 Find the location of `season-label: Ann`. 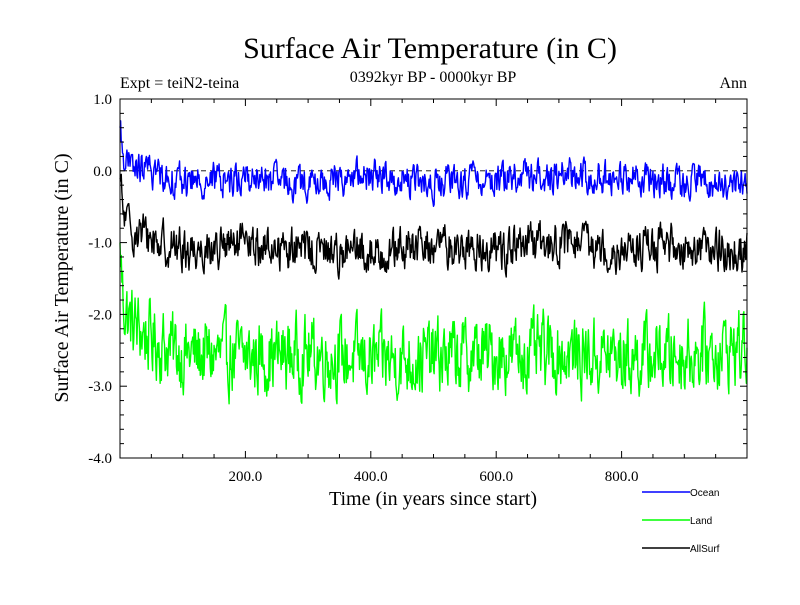

season-label: Ann is located at coordinates (733, 83).